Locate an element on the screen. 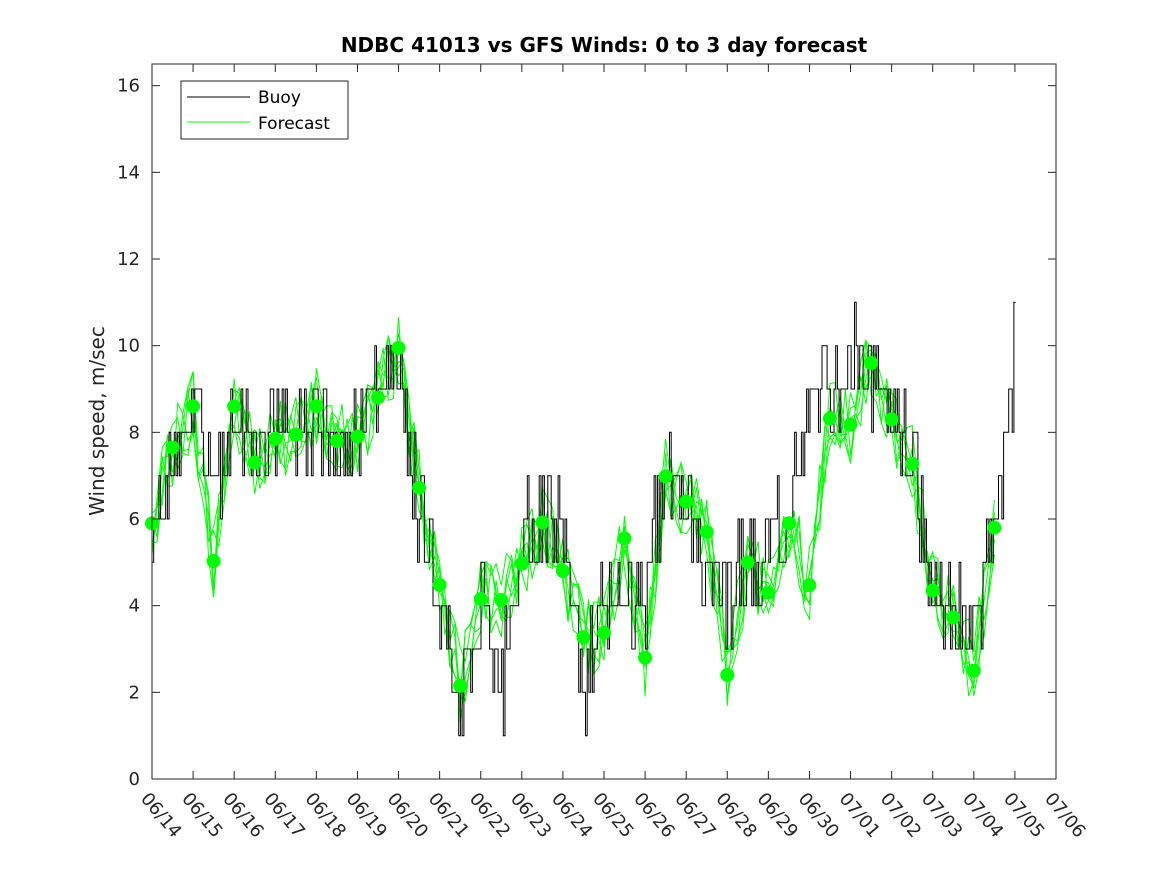  y-tick-label: 0 is located at coordinates (134, 779).